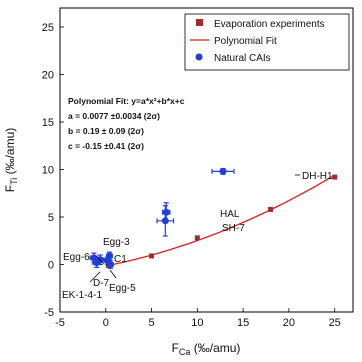  What do you see at coordinates (48, 123) in the screenshot?
I see `y-tick-label: 15` at bounding box center [48, 123].